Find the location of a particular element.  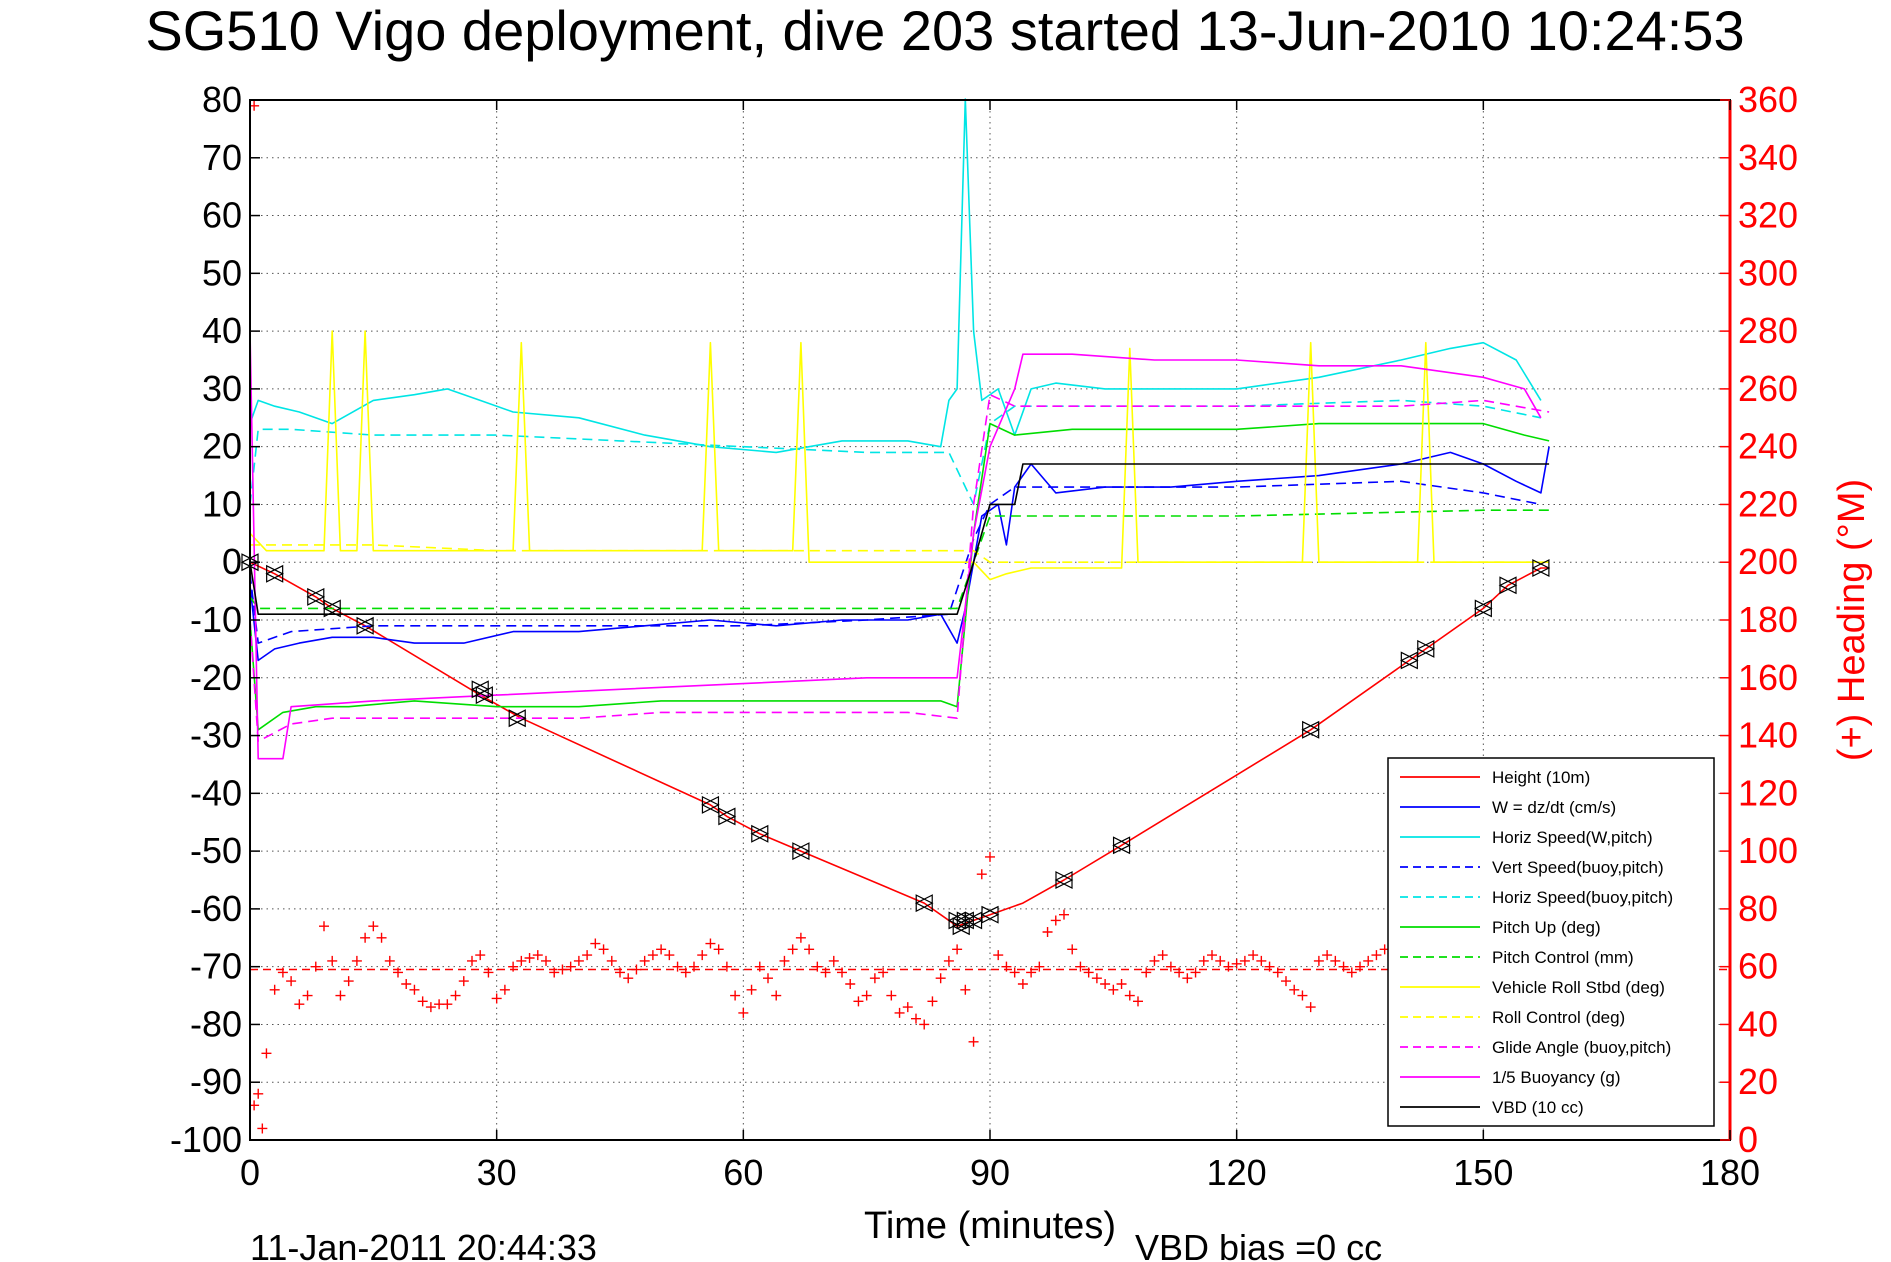

series-line-vehicle-roll-stbd-deg is located at coordinates (899, 455).